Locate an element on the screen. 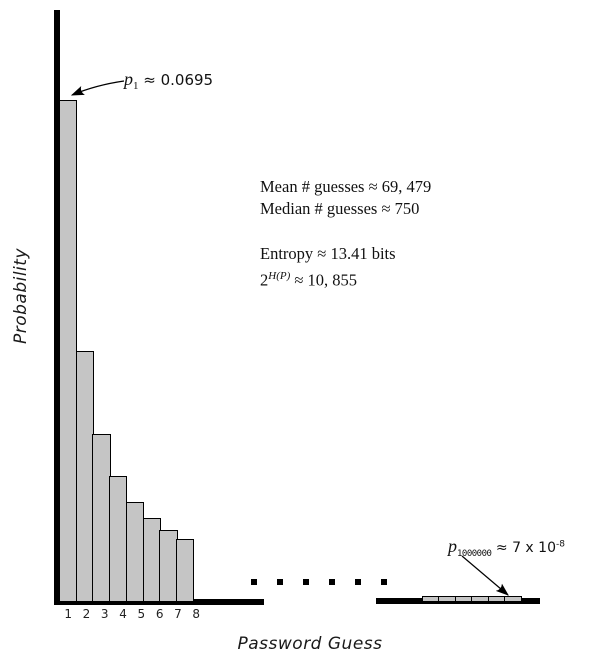 The image size is (600, 663). x-tick-6: 6 is located at coordinates (159, 614).